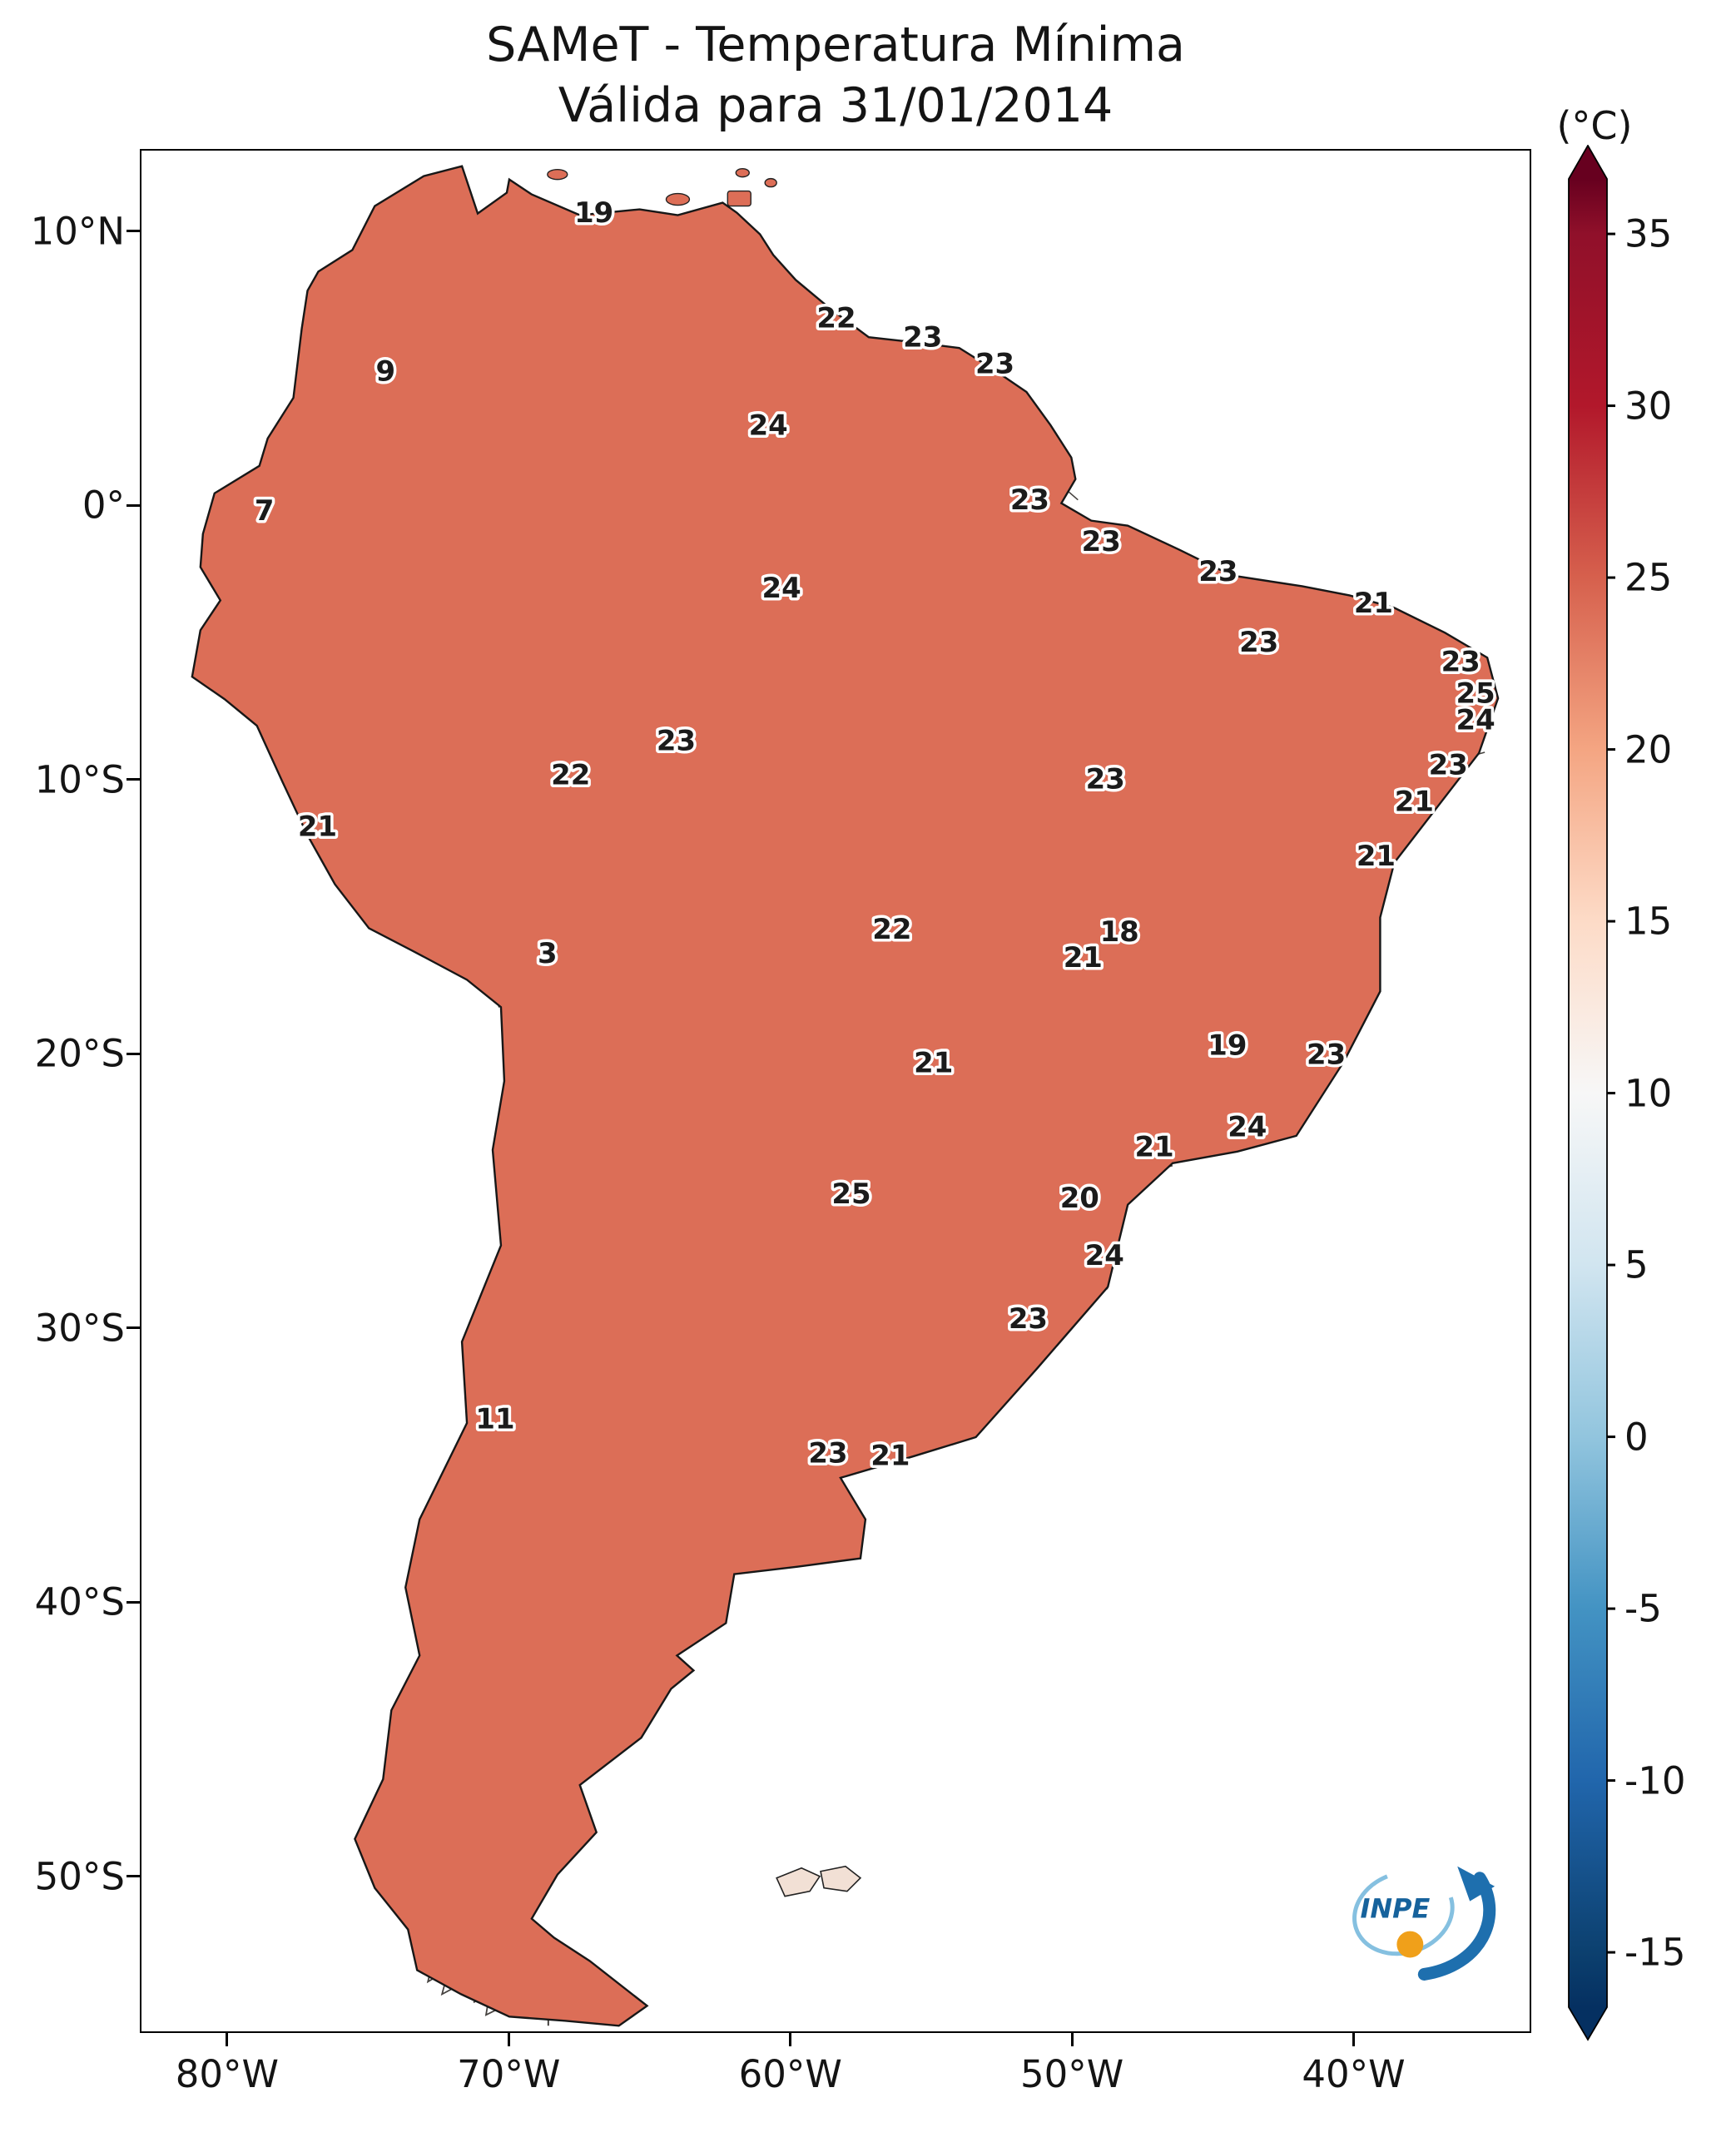  I want to click on temperature-label: 18, so click(1120, 931).